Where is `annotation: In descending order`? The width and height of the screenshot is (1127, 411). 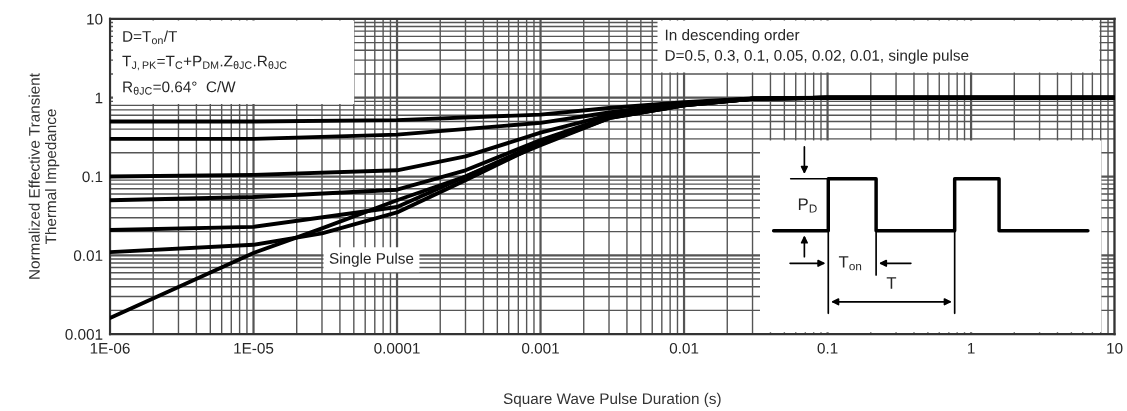
annotation: In descending order is located at coordinates (732, 36).